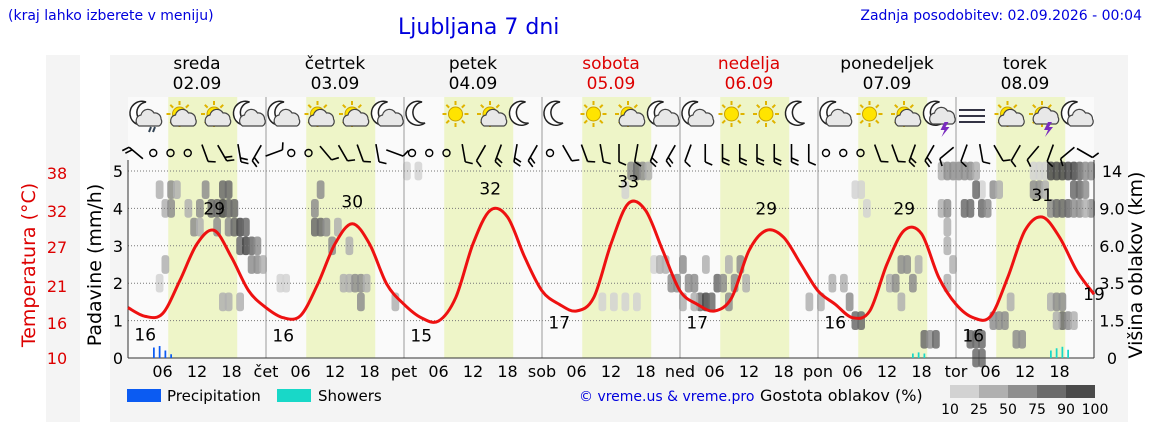  I want to click on temperature-label: 33, so click(628, 183).